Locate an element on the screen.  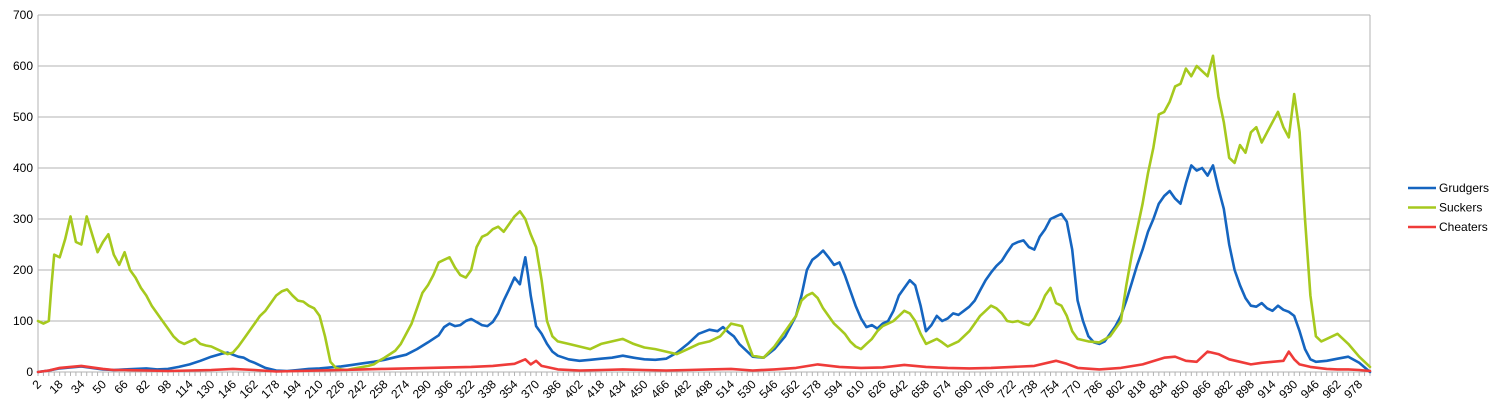
x-tick-label: 2 is located at coordinates (36, 384).